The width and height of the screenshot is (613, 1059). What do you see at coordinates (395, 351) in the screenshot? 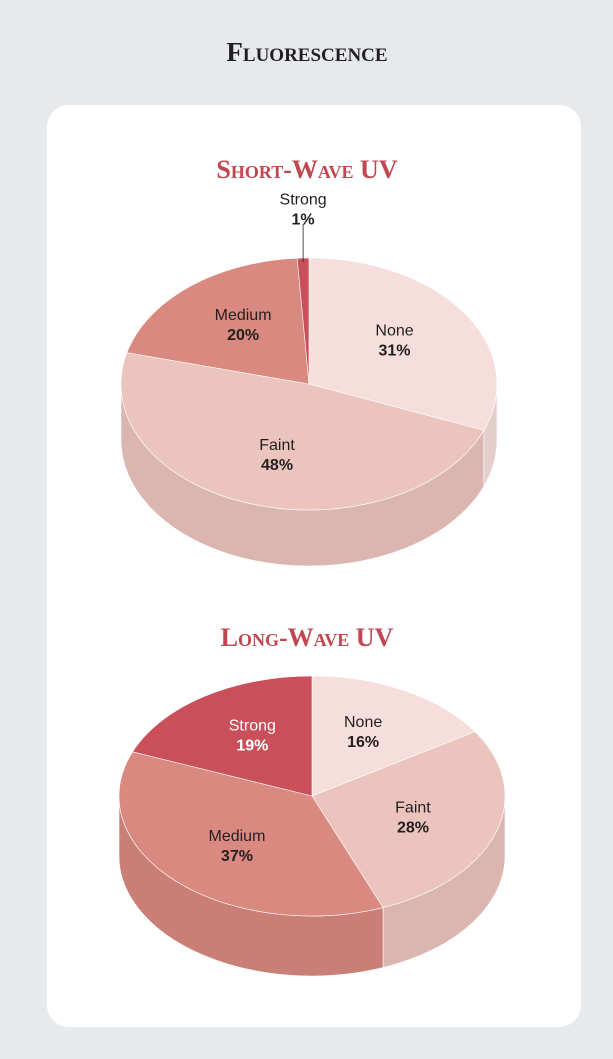
I see `value-label: 31%` at bounding box center [395, 351].